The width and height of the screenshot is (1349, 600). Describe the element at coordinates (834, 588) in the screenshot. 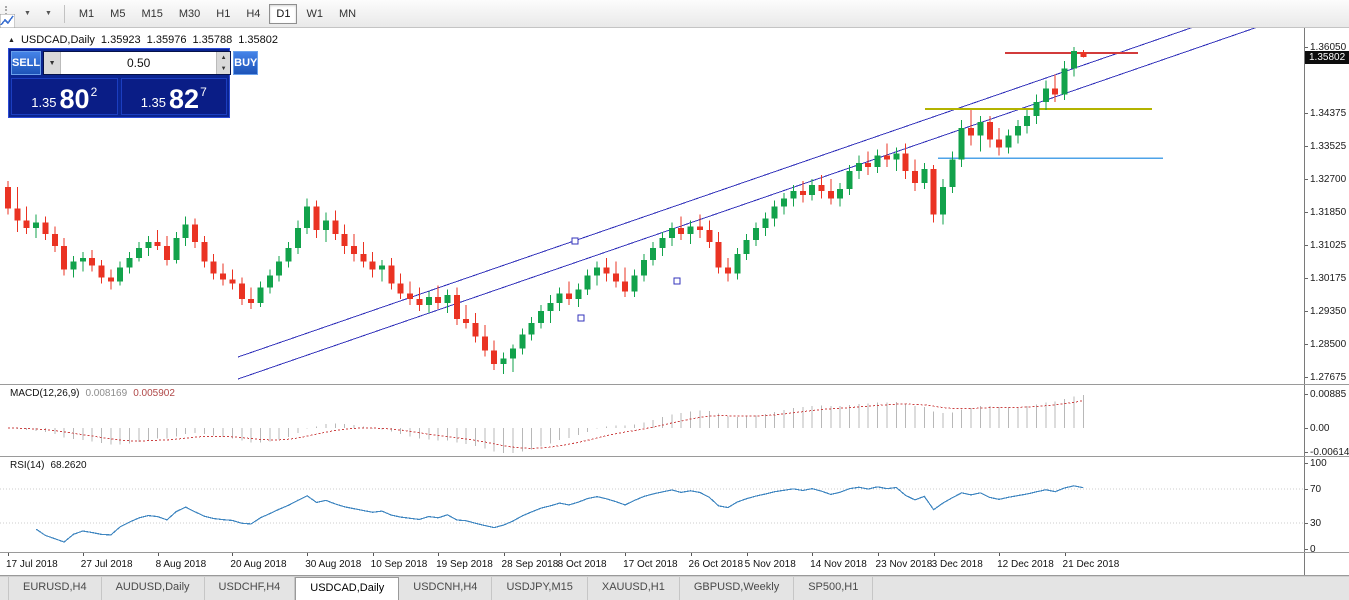

I see `tab-sp500-h1: SP500,H1` at that location.